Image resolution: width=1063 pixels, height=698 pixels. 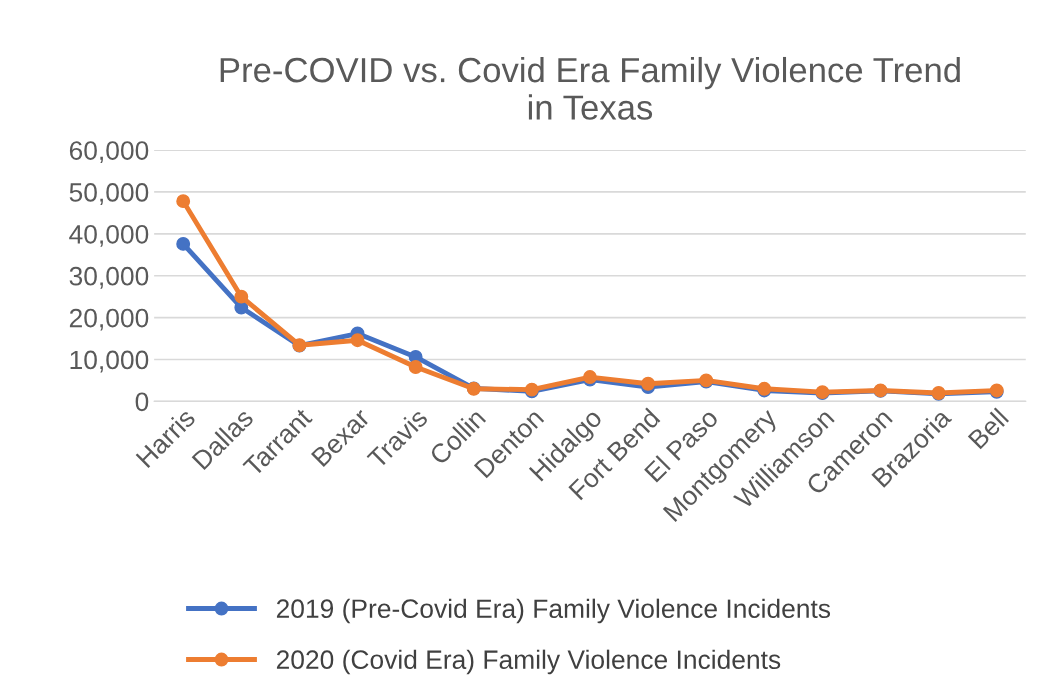 I want to click on y-tick-label: 20,000, so click(x=109, y=319).